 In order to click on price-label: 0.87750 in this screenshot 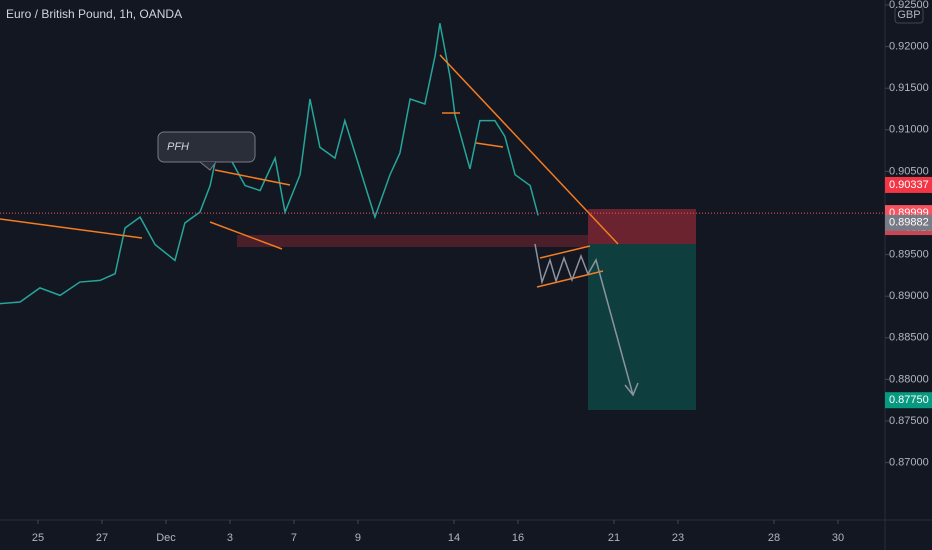, I will do `click(909, 400)`.